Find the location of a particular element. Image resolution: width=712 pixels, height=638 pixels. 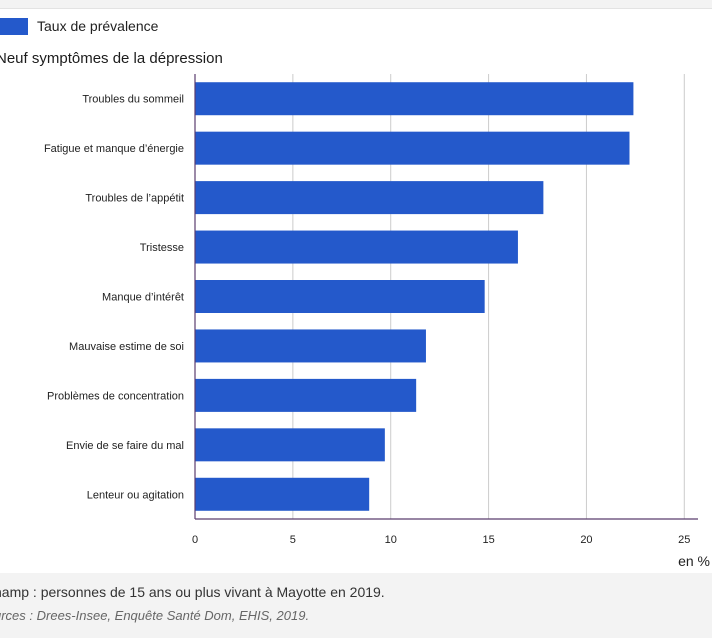

category-label: Problèmes de concentration is located at coordinates (115, 396).